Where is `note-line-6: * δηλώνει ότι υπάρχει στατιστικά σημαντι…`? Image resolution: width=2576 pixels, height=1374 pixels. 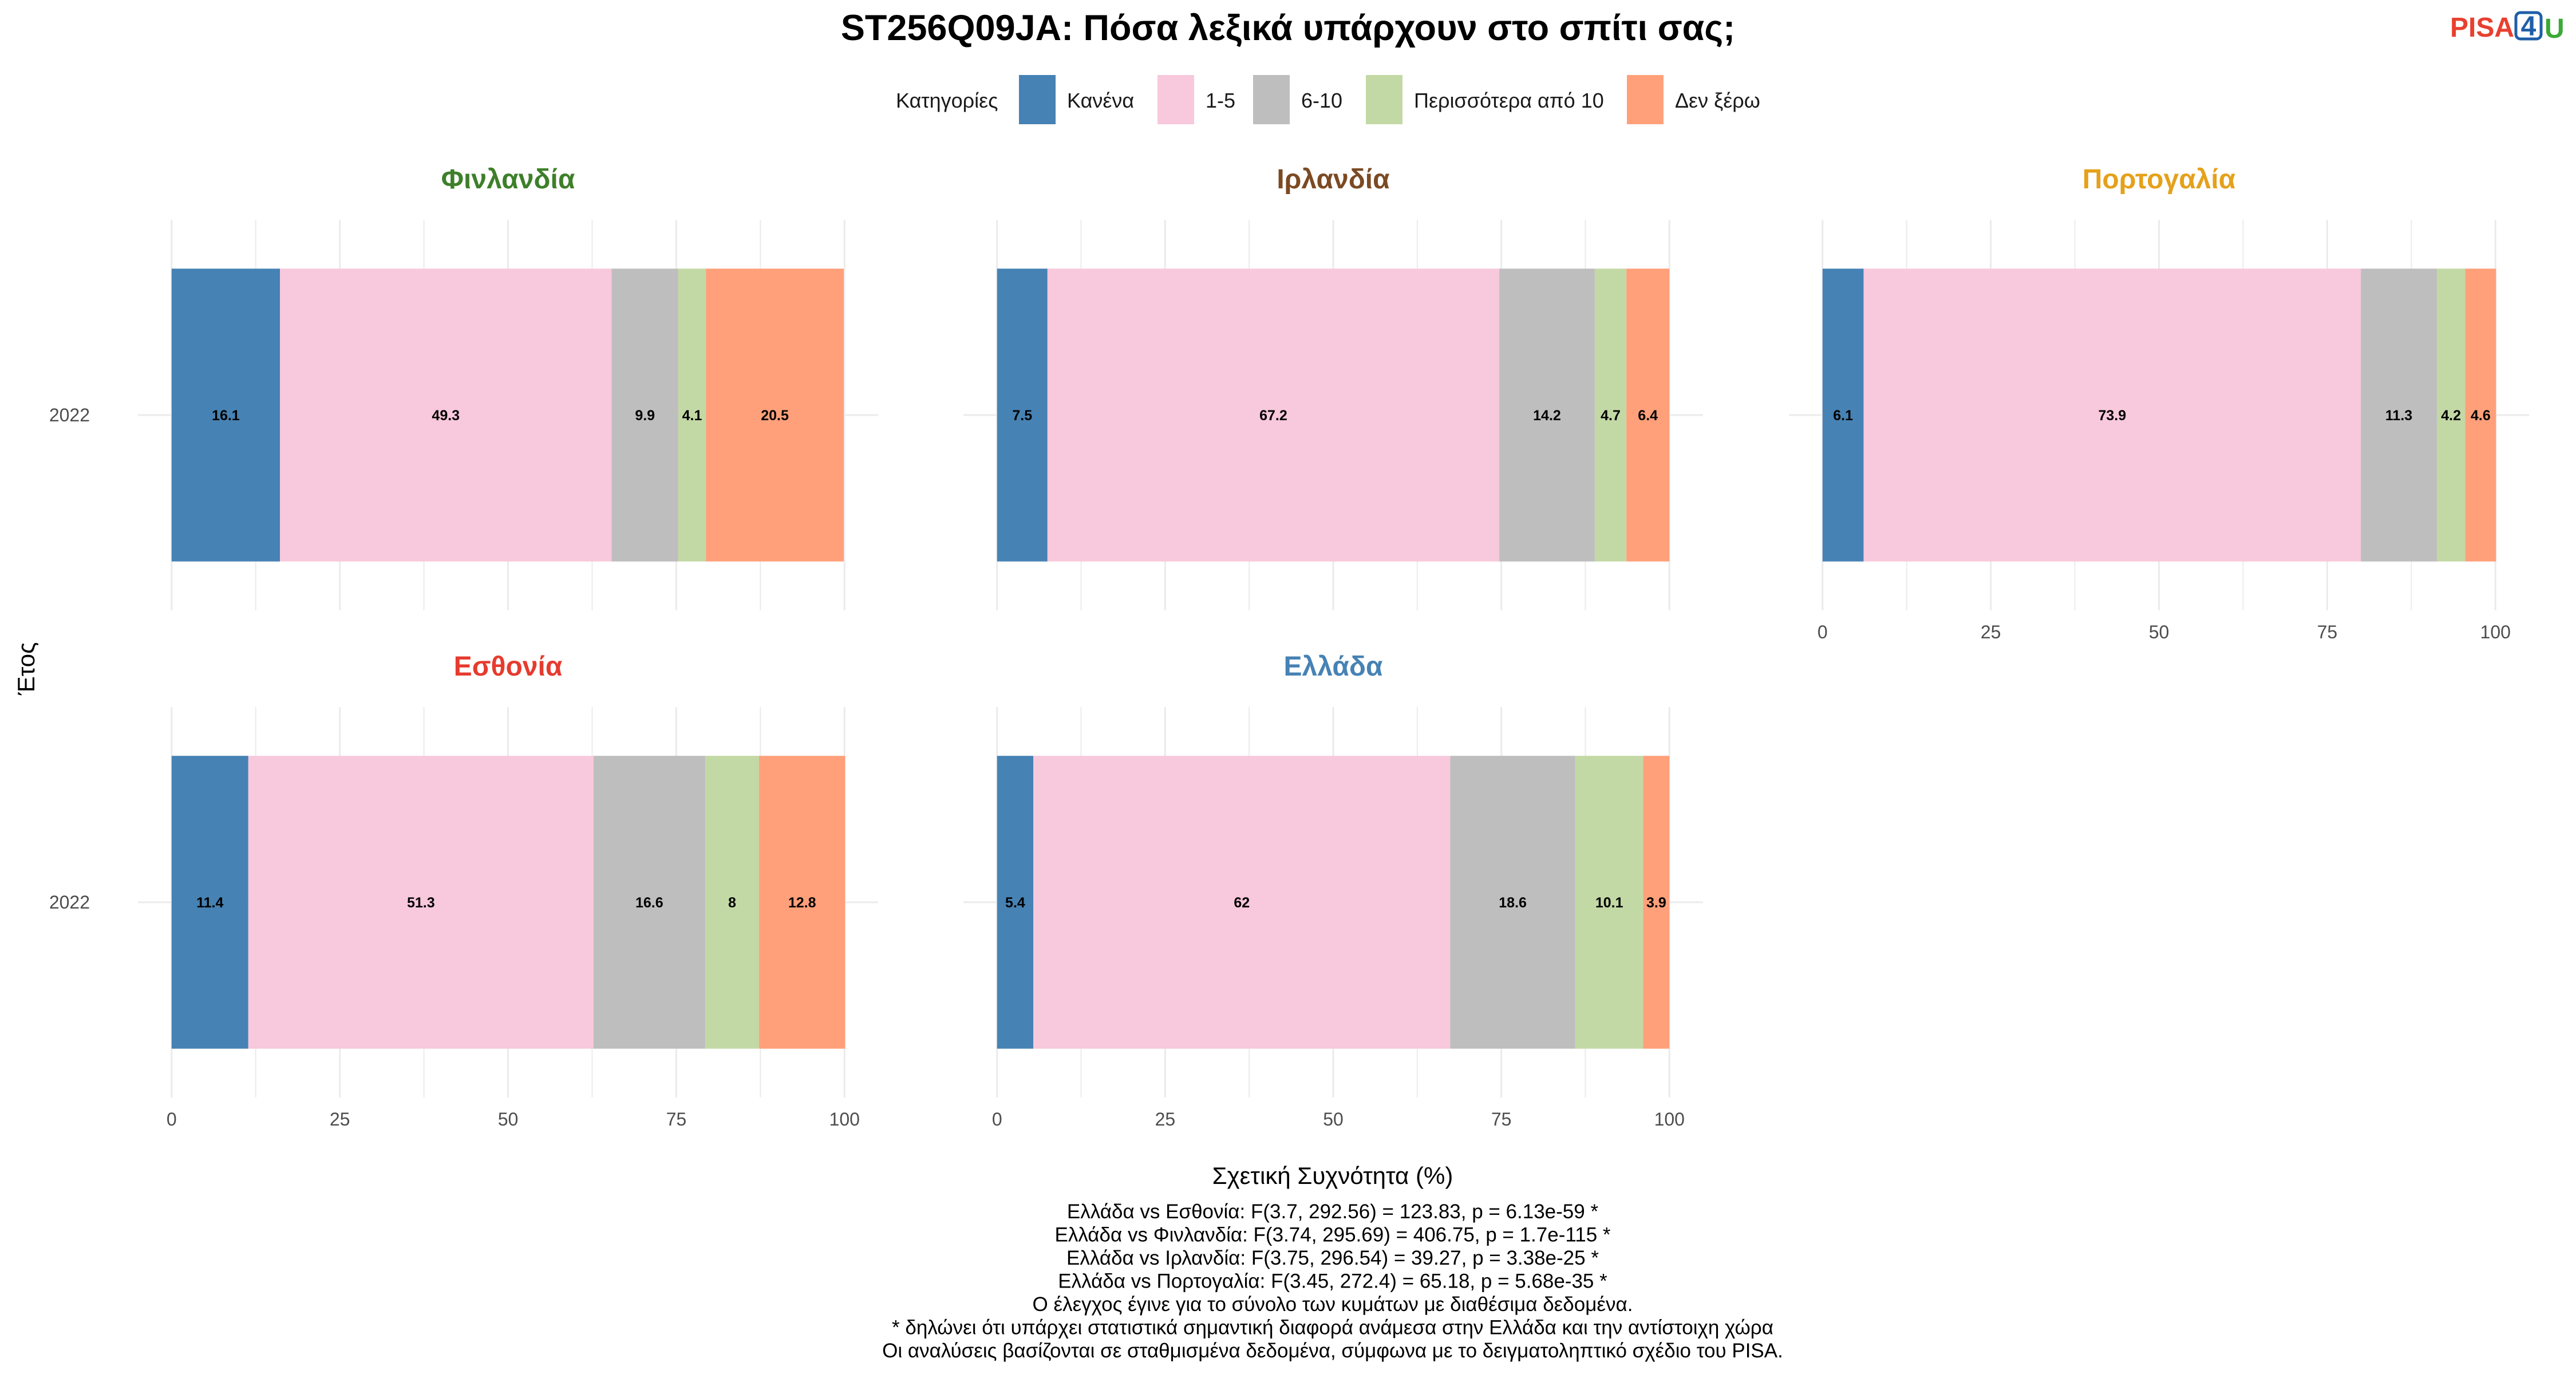 note-line-6: * δηλώνει ότι υπάρχει στατιστικά σημαντι… is located at coordinates (1332, 1328).